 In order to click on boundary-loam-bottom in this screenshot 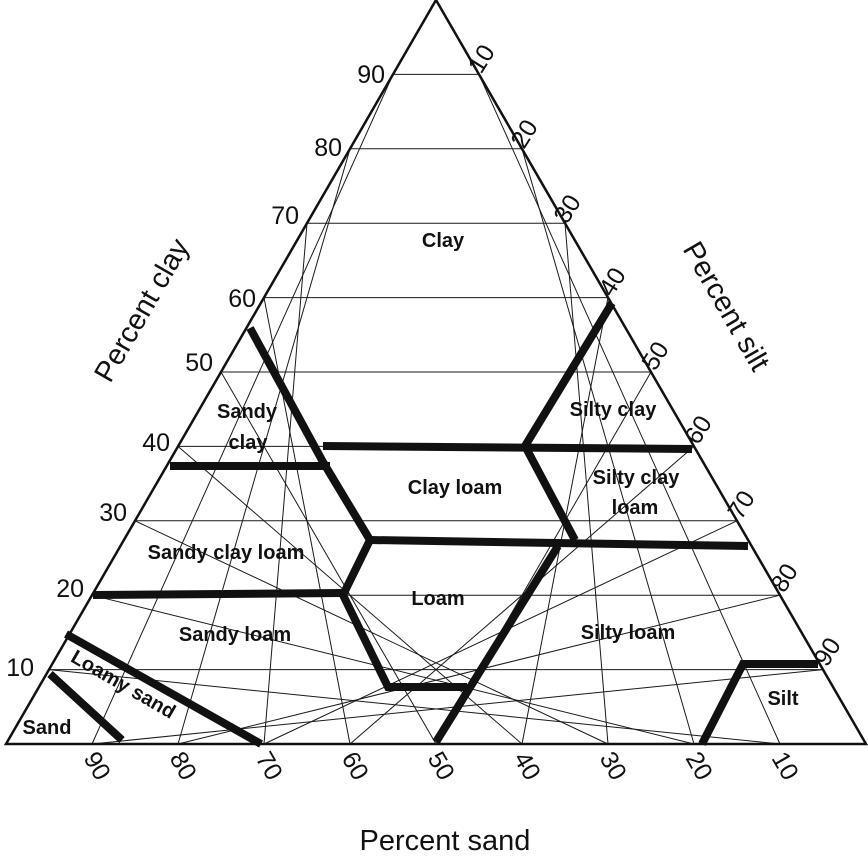, I will do `click(403, 642)`.